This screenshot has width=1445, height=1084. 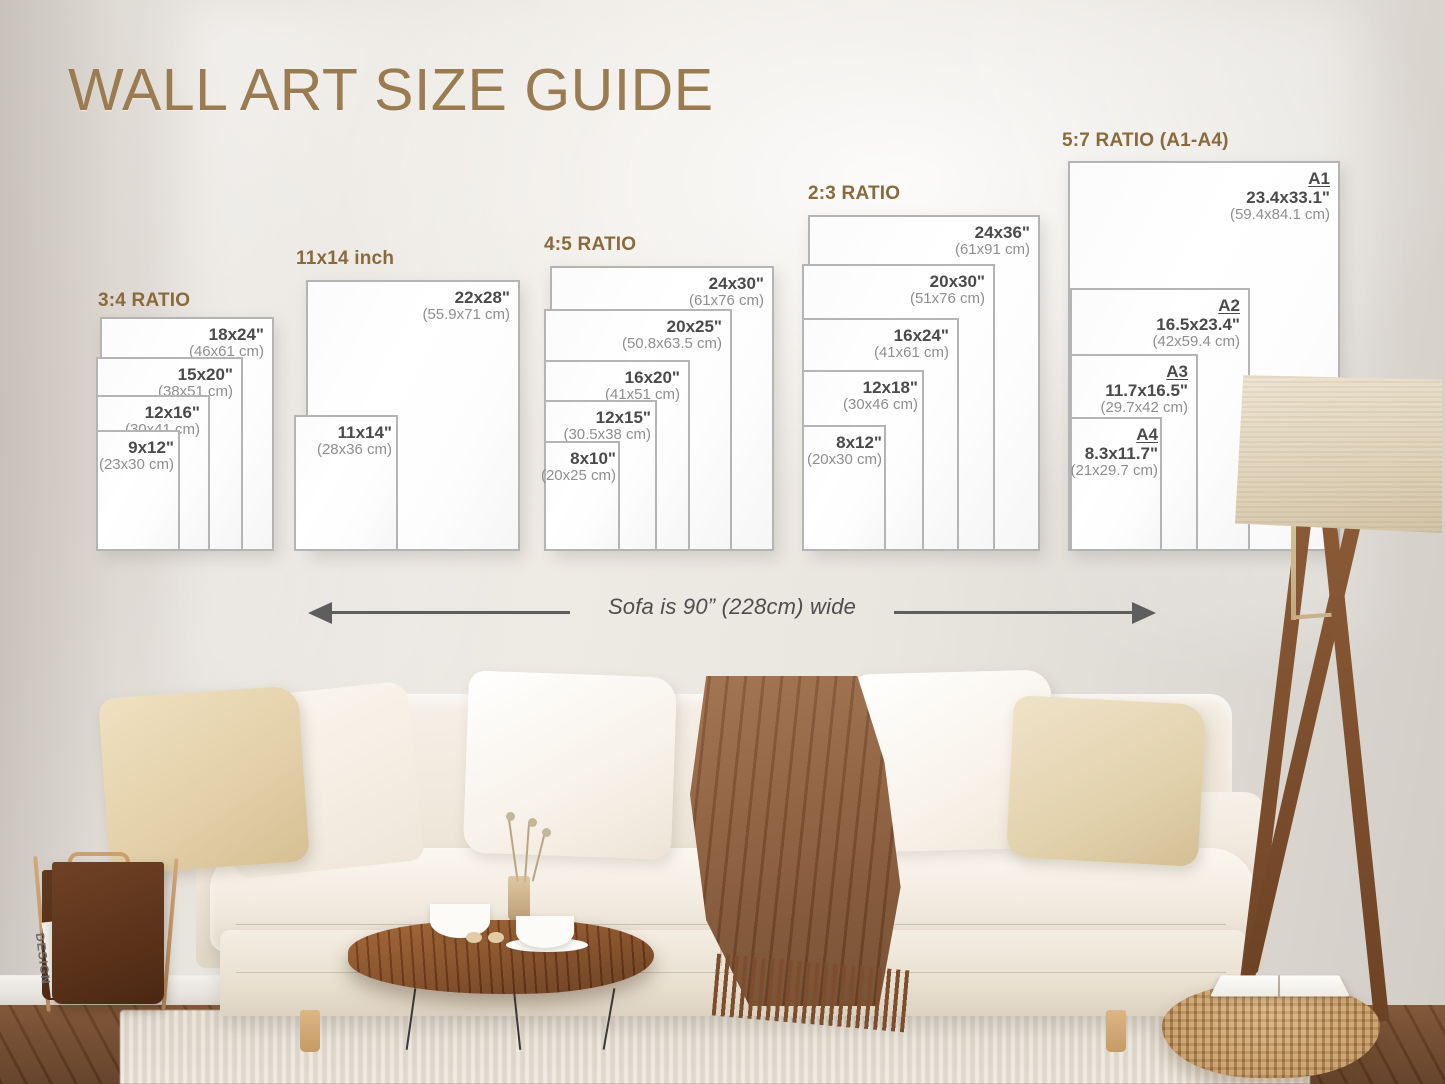 I want to click on frame-label-18x24: 18x24" (46x61 cm), so click(x=226, y=343).